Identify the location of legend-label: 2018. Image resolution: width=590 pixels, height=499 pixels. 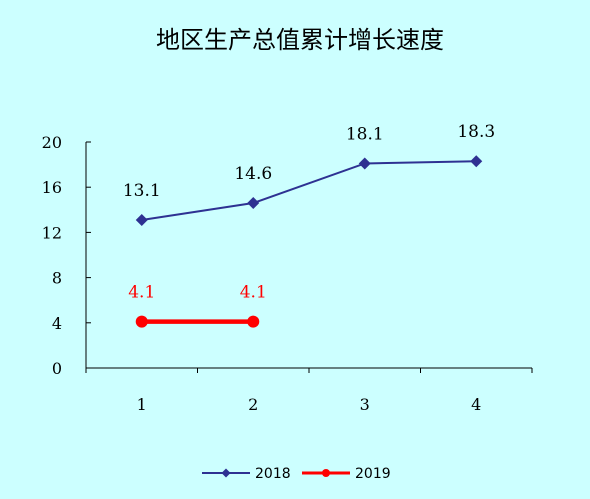
(273, 474).